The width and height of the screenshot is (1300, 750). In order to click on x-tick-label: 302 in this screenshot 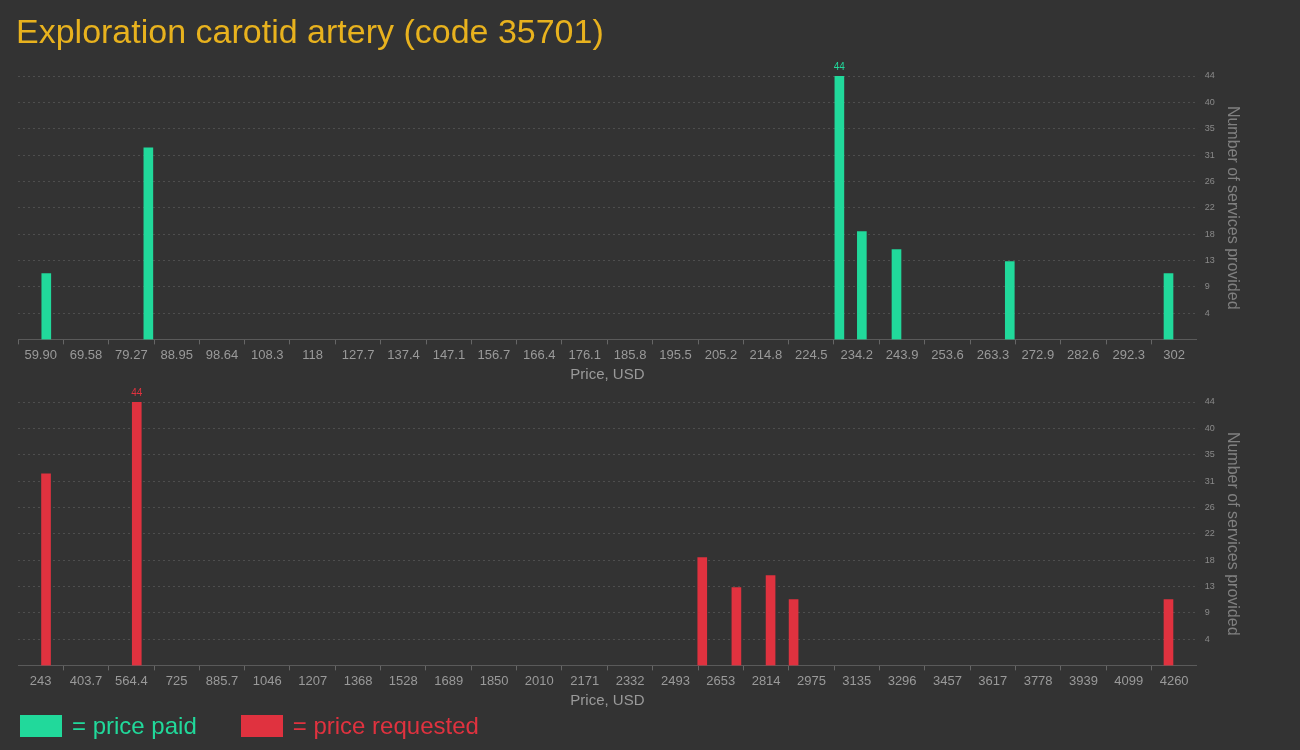, I will do `click(1174, 354)`.